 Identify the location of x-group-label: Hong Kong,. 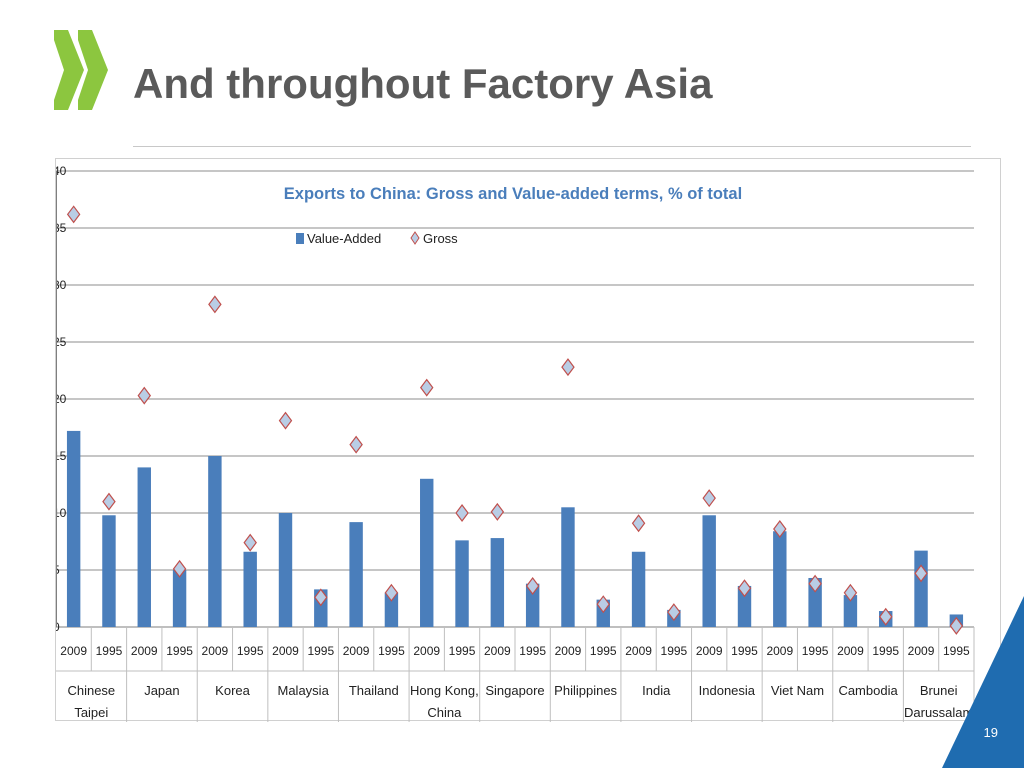
(444, 690).